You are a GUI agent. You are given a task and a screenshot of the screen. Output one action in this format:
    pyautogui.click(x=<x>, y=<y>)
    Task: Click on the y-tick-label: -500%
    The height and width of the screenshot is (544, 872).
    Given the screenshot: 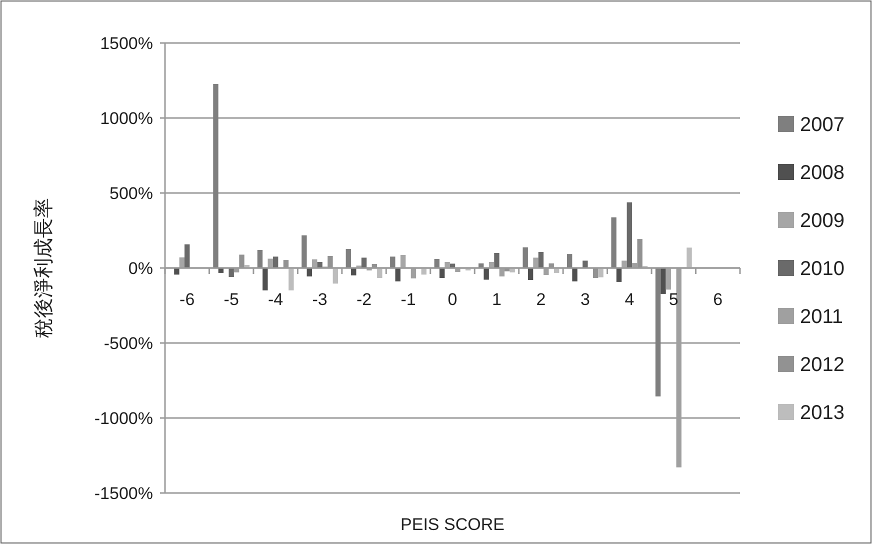 What is the action you would take?
    pyautogui.click(x=128, y=343)
    